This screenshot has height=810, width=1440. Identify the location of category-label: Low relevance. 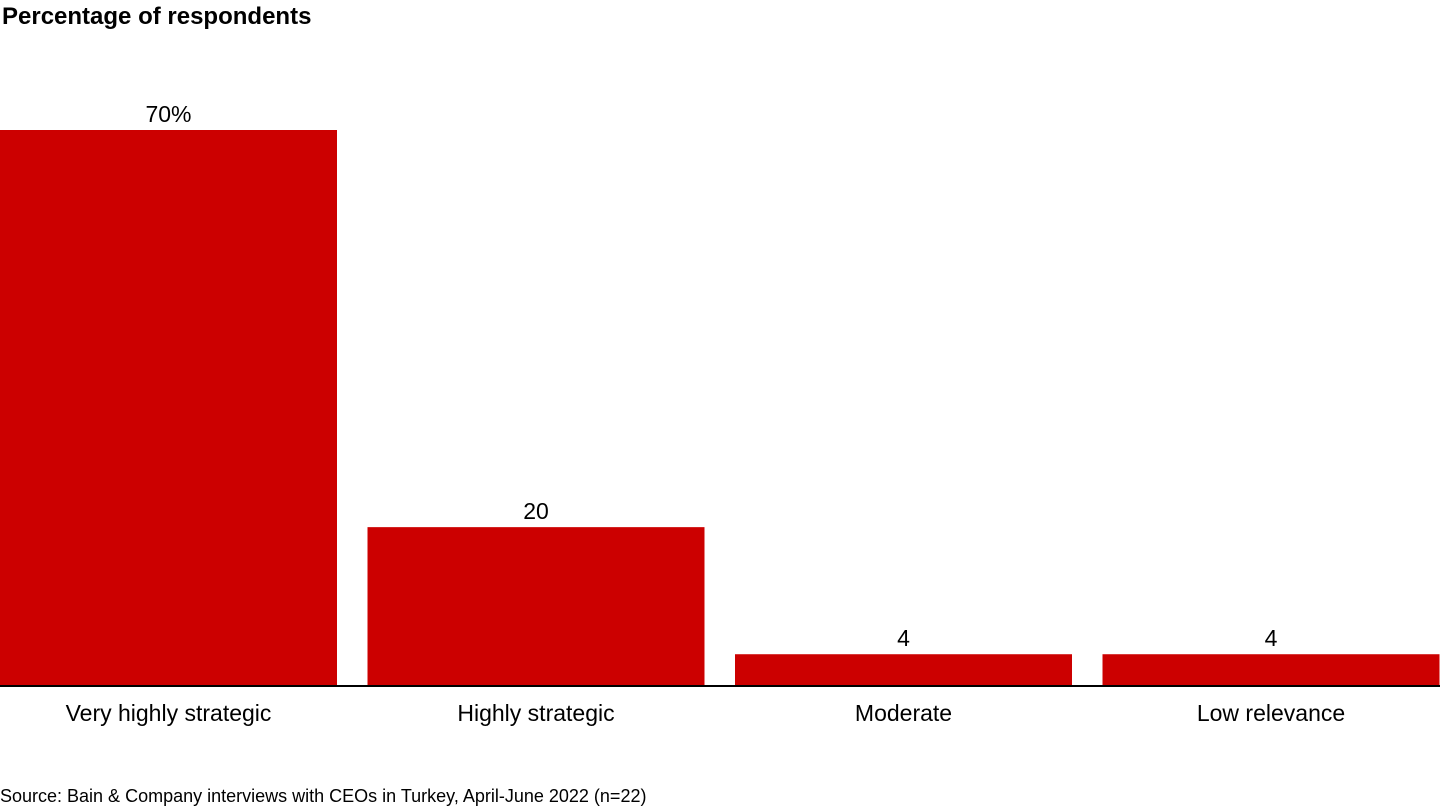
(1271, 713).